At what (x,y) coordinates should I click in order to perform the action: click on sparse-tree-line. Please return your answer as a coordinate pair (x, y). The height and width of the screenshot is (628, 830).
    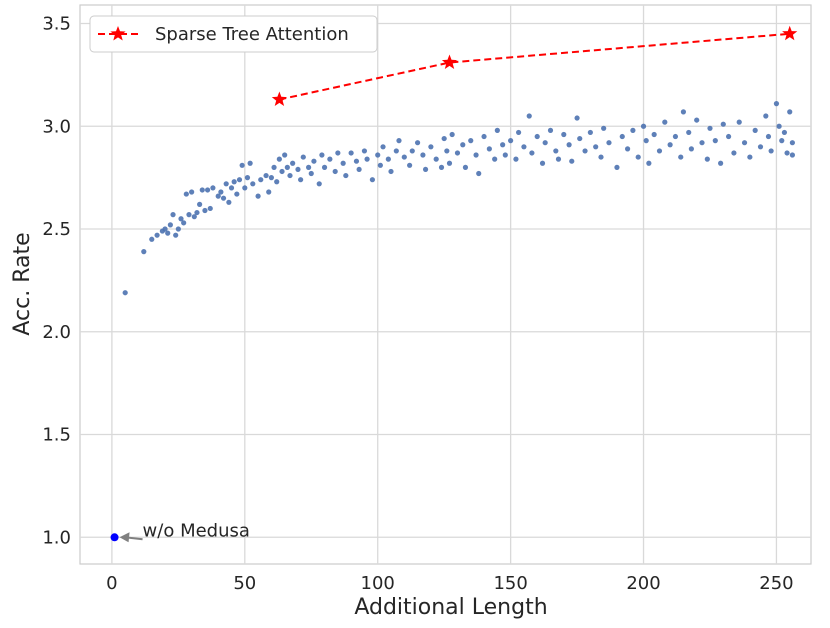
    Looking at the image, I should click on (534, 66).